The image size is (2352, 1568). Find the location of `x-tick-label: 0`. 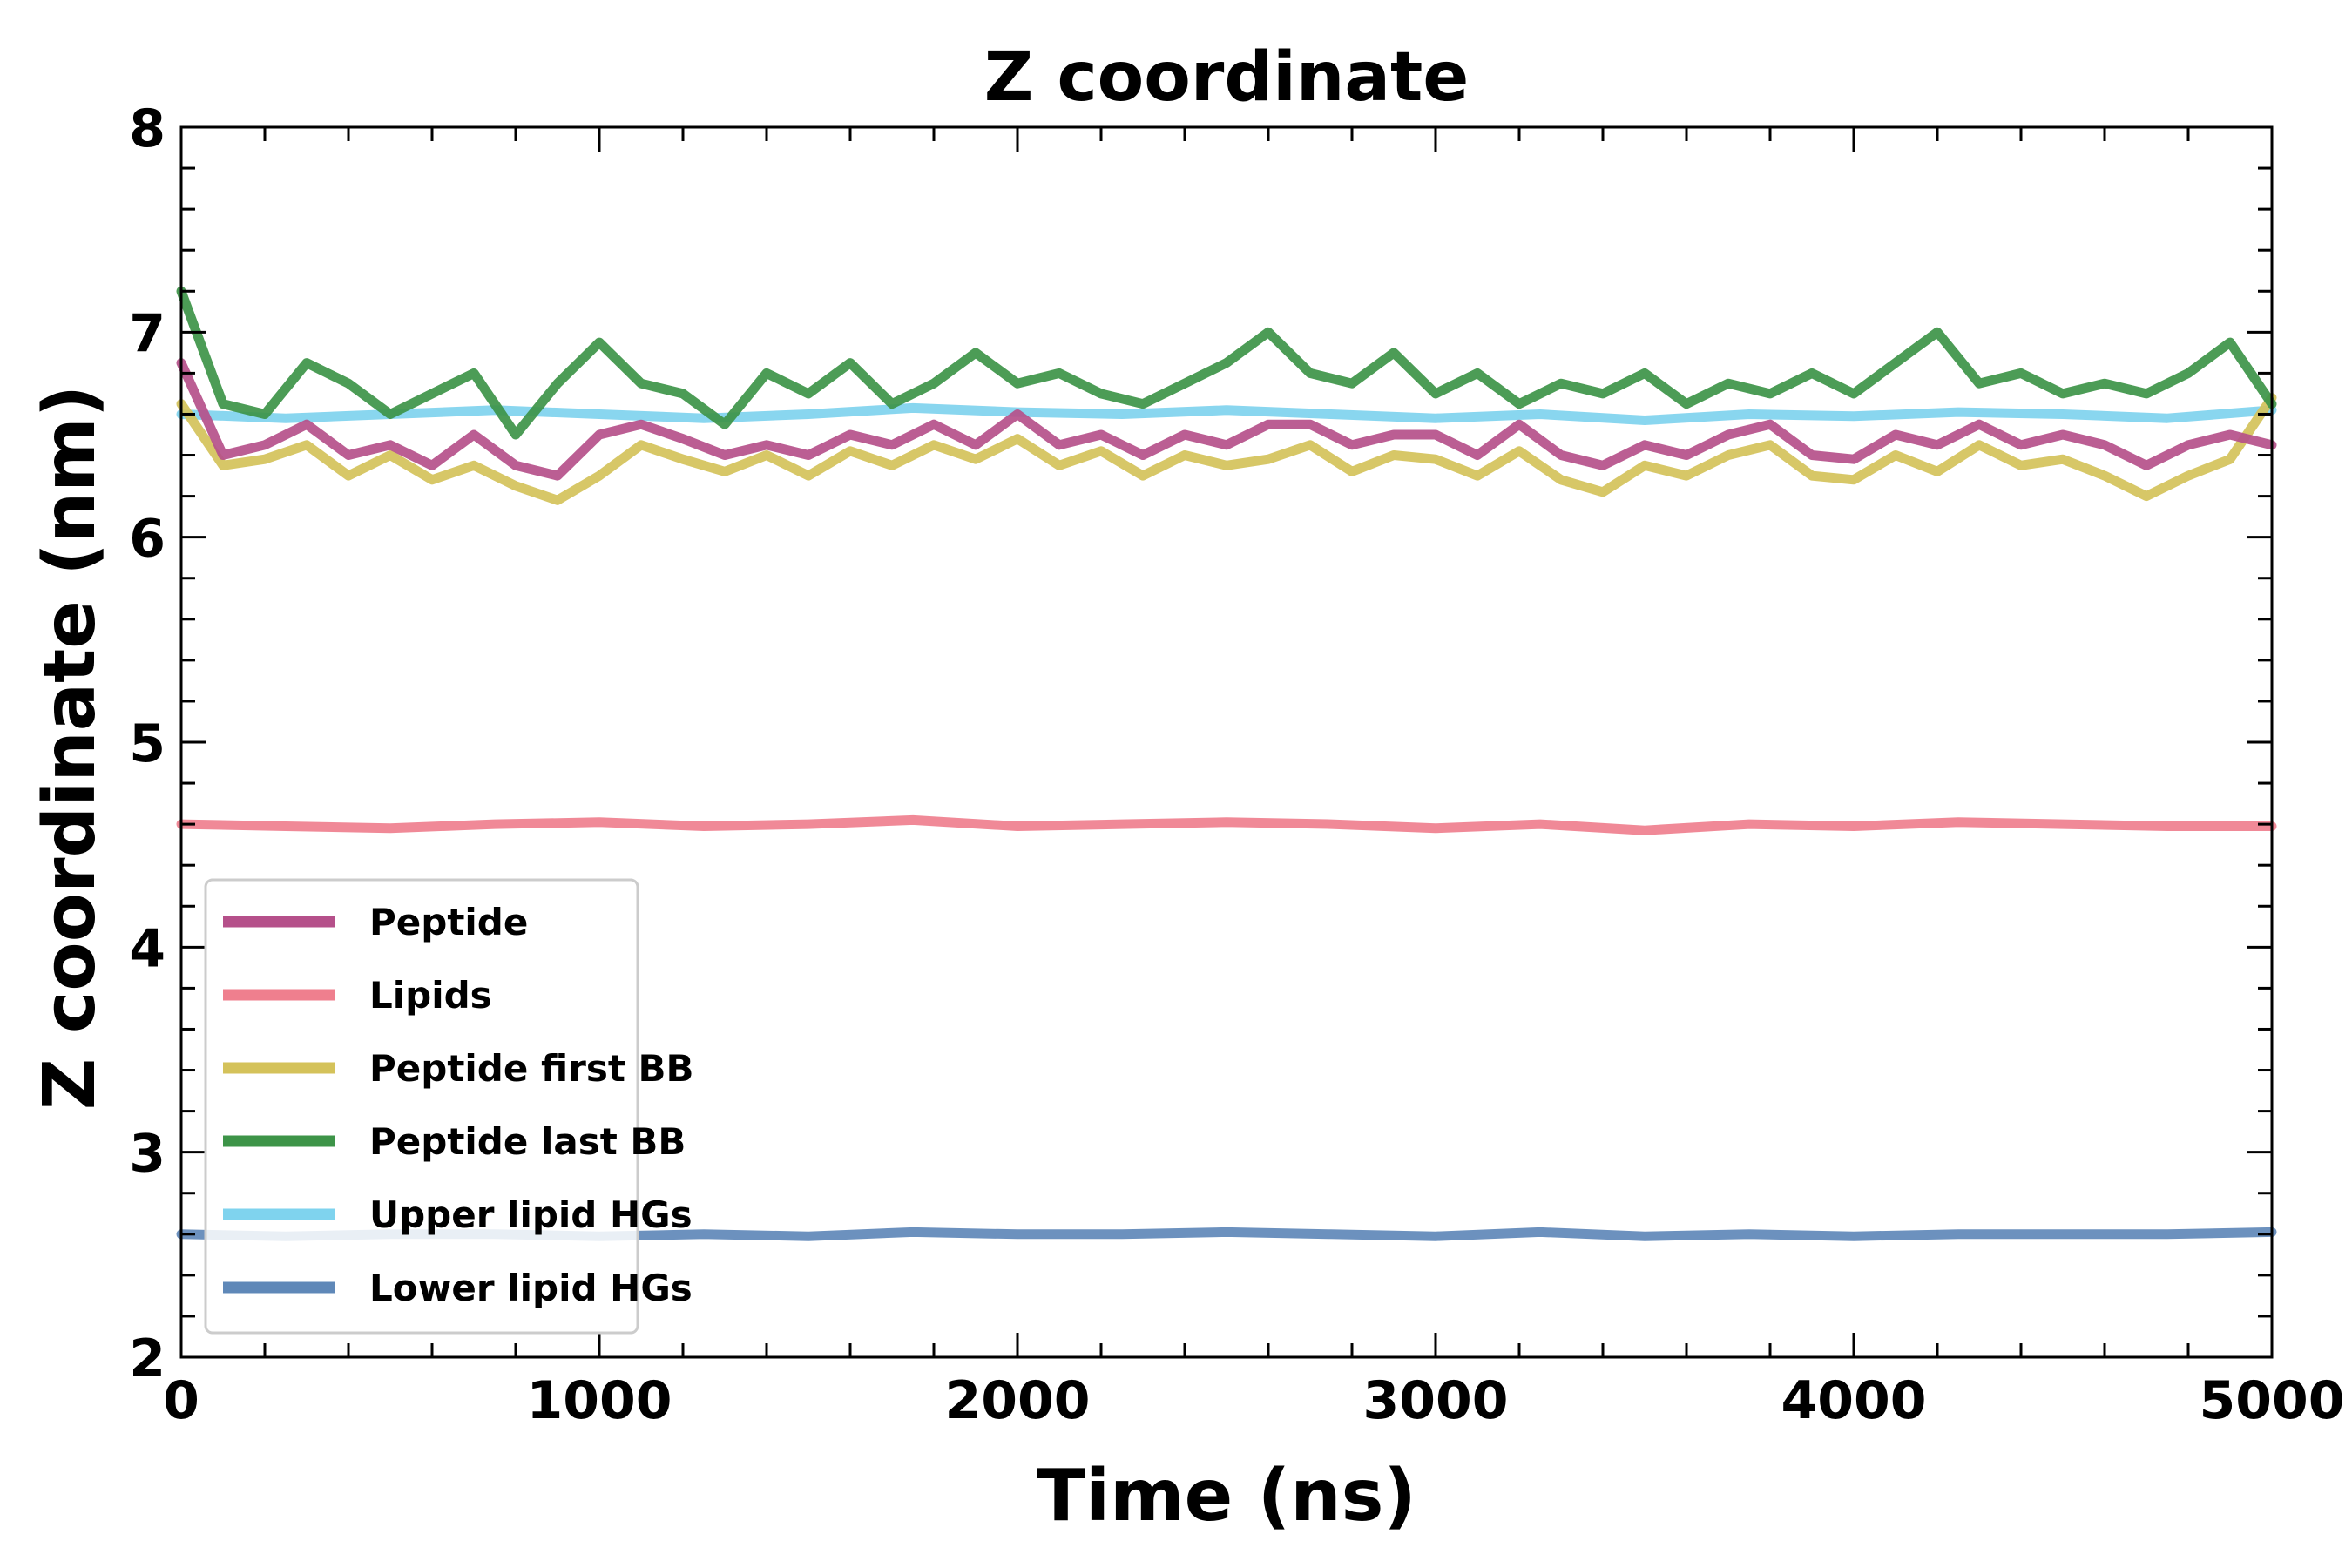

x-tick-label: 0 is located at coordinates (181, 1400).